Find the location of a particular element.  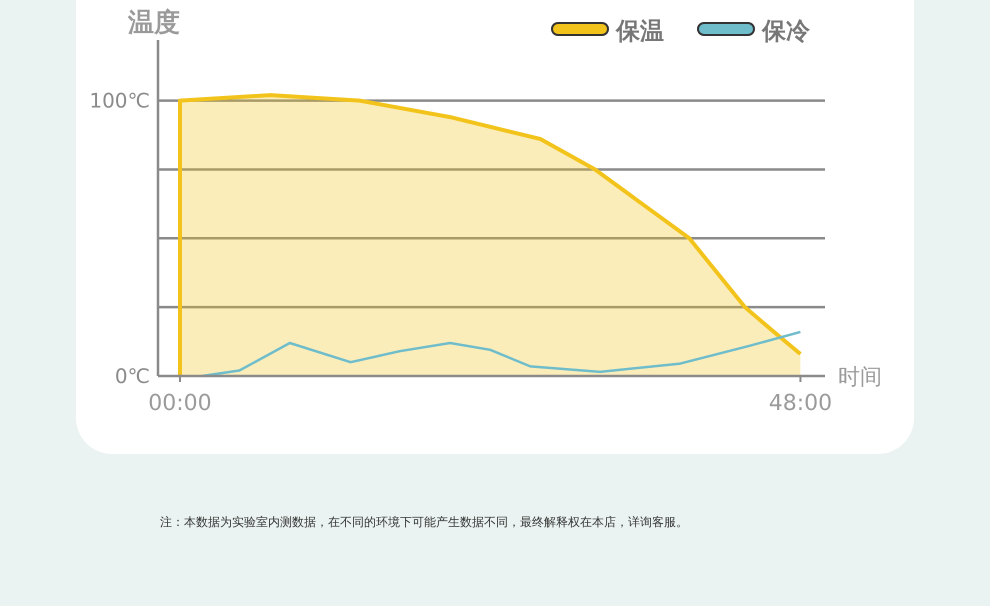

x-tick-label: 00:00 is located at coordinates (180, 403).